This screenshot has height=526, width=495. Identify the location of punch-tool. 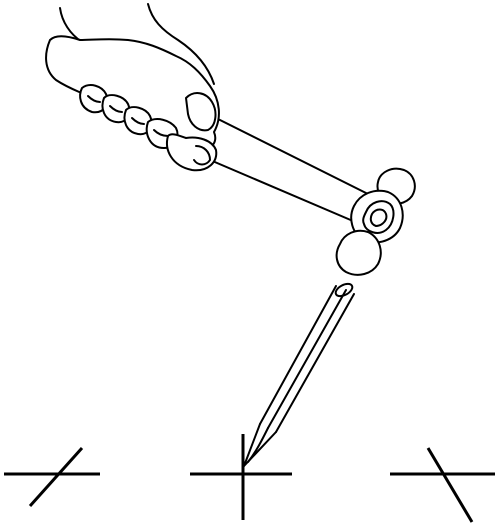
(299, 374).